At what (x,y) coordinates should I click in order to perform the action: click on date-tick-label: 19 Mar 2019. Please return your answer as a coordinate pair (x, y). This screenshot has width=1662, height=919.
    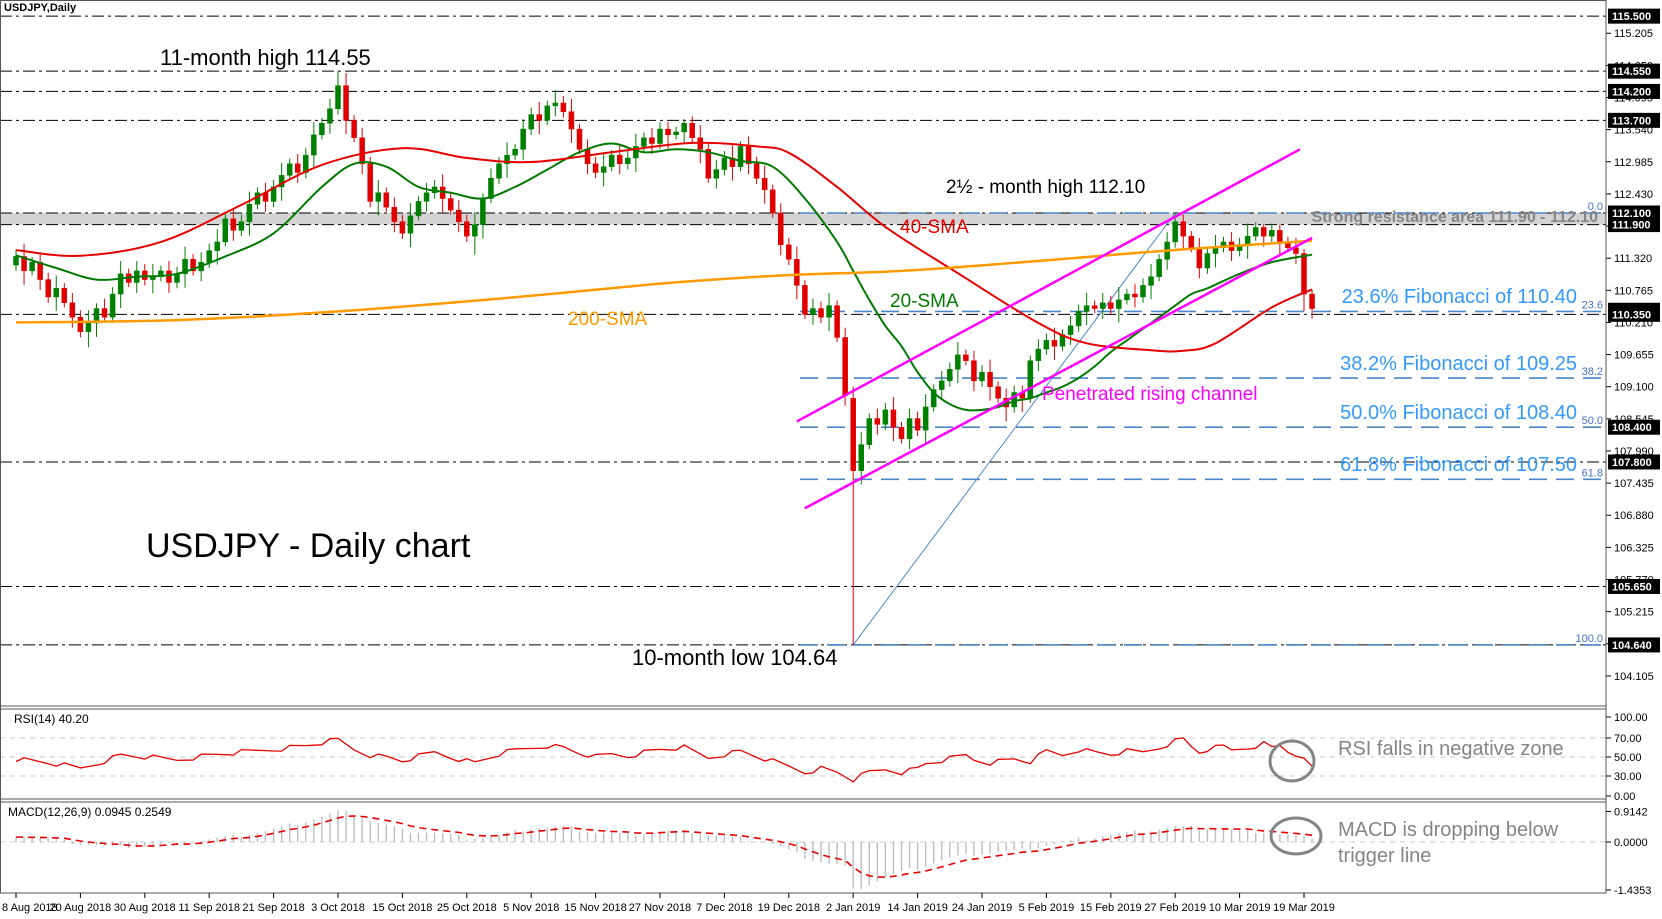
    Looking at the image, I should click on (1304, 908).